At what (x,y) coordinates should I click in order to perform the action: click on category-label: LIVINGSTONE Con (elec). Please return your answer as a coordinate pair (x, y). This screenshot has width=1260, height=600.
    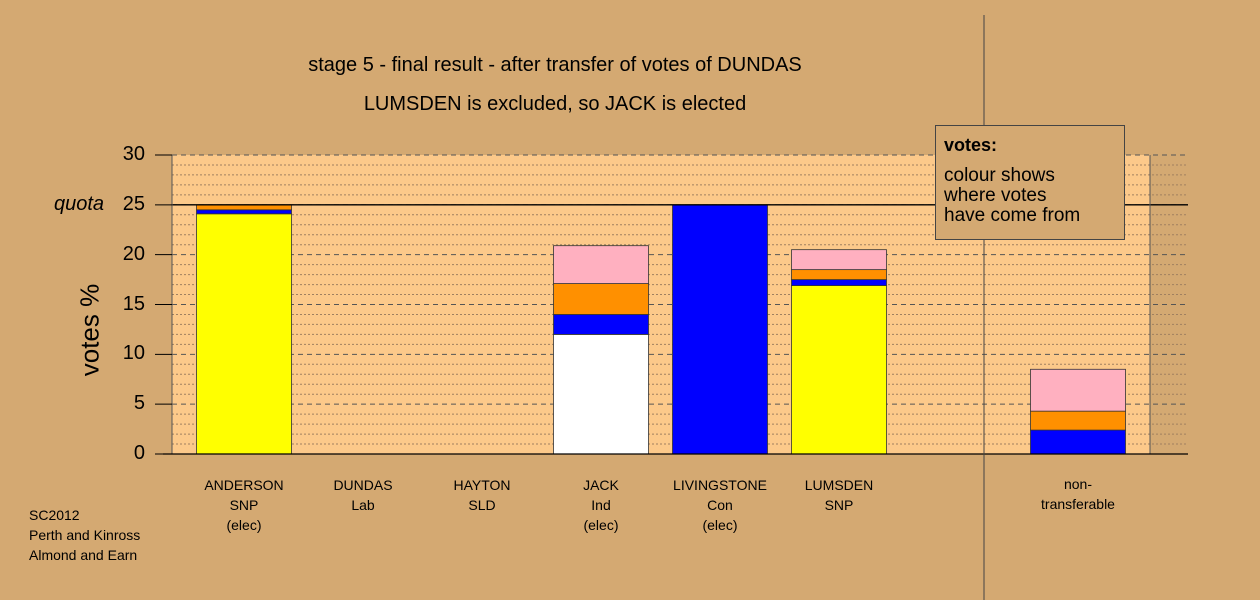
    Looking at the image, I should click on (720, 505).